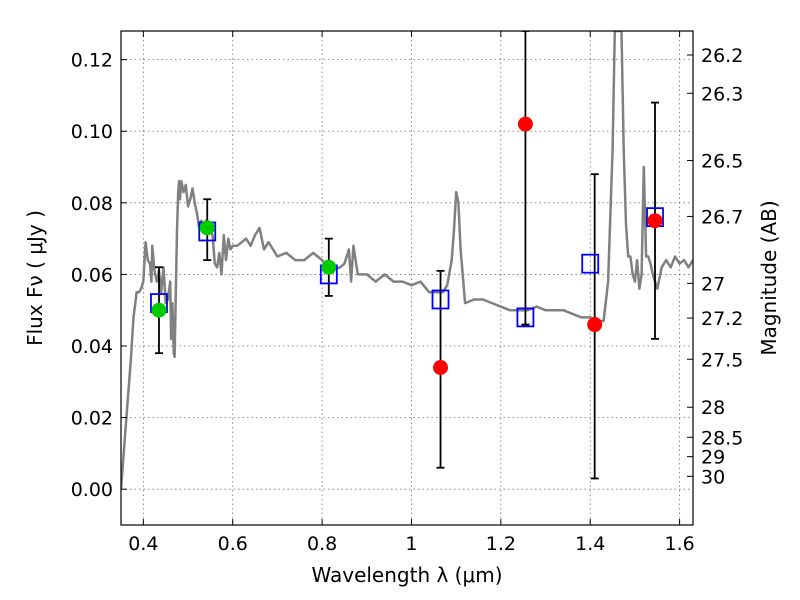 The height and width of the screenshot is (600, 800). Describe the element at coordinates (590, 544) in the screenshot. I see `x-tick-label: 1.4` at that location.